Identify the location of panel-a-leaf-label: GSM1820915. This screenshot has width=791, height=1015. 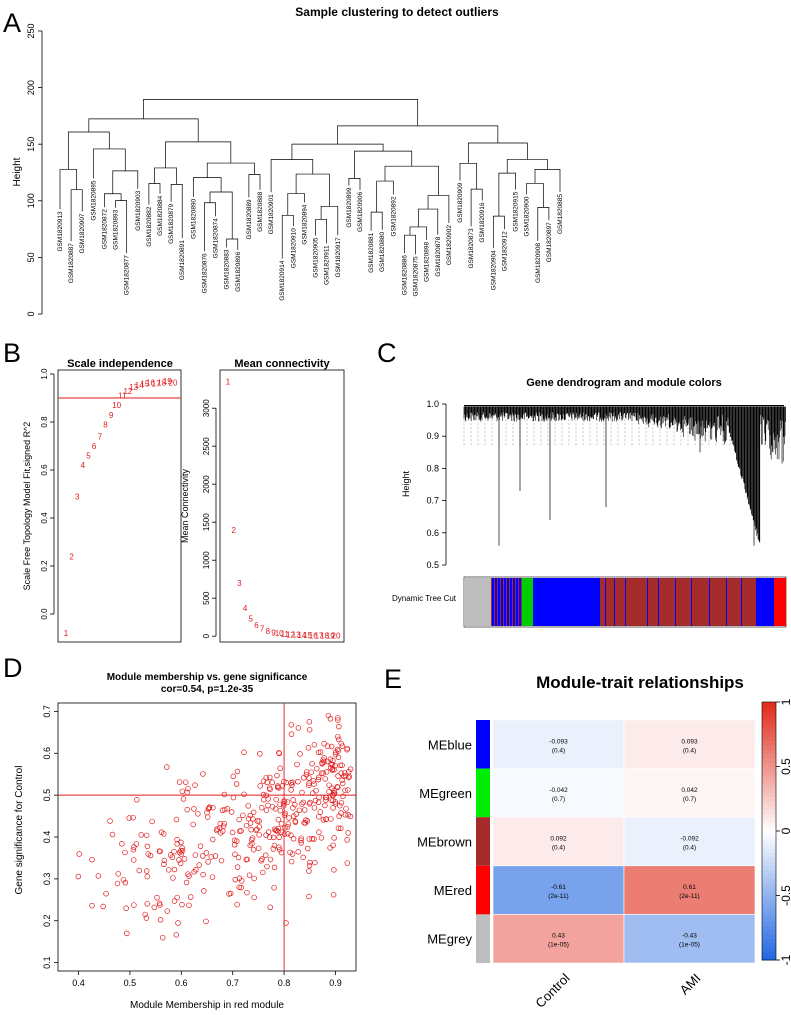
(516, 211).